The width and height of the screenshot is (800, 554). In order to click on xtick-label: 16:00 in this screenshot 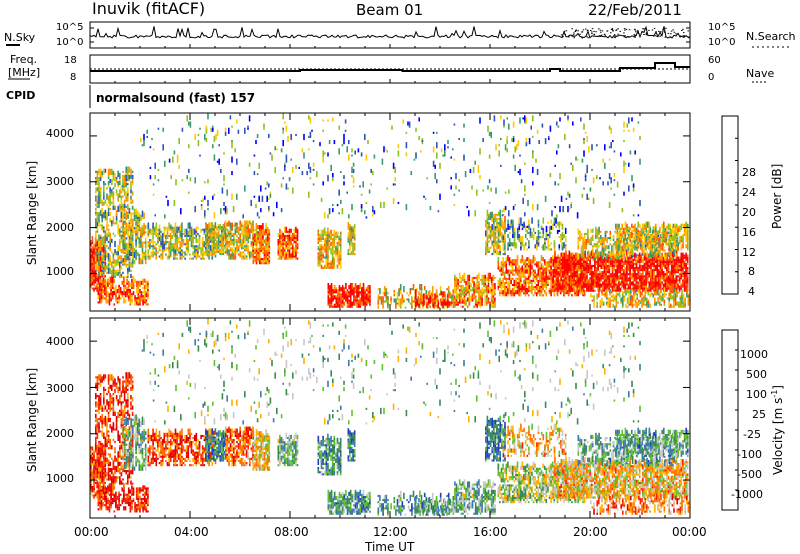, I will do `click(490, 532)`.